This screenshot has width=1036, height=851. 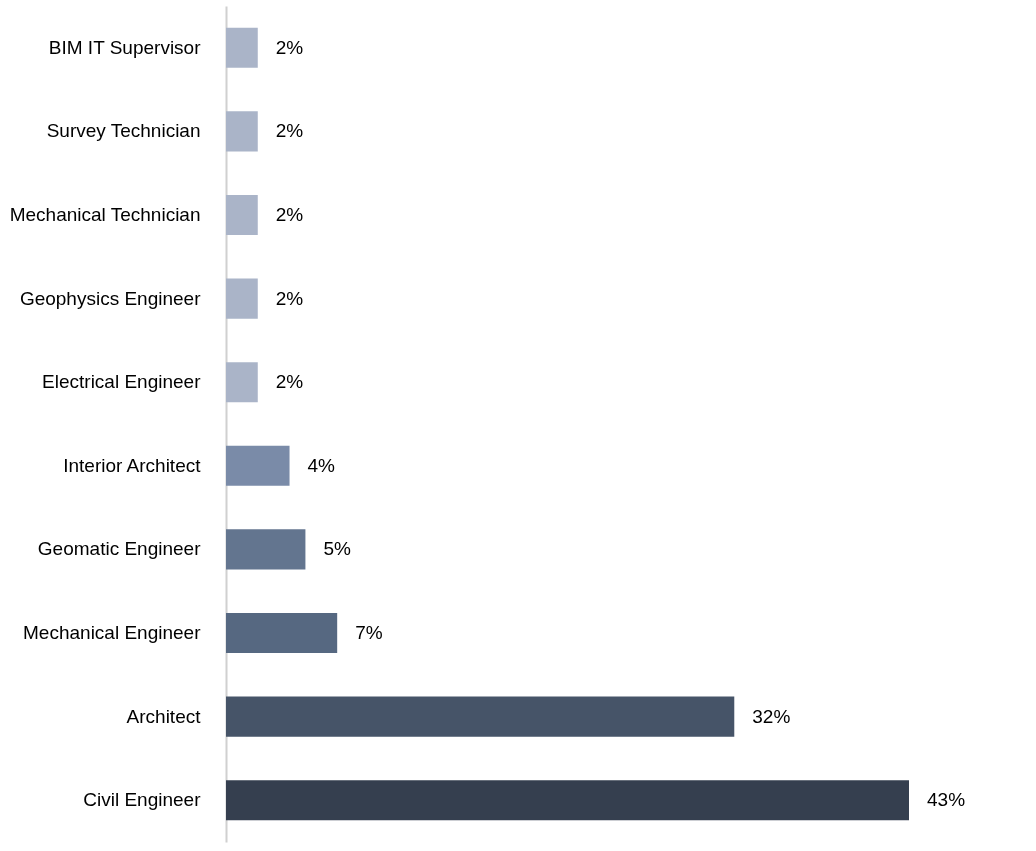 I want to click on y-tick-label: Interior Architect, so click(x=132, y=465).